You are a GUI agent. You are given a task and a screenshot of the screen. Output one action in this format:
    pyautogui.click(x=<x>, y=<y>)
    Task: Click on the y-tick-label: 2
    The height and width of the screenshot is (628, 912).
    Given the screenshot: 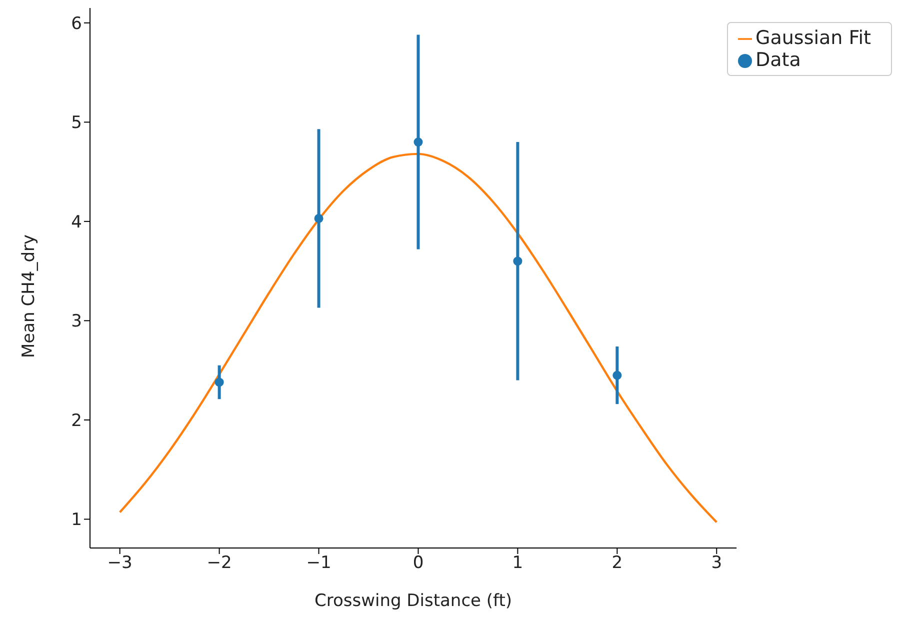 What is the action you would take?
    pyautogui.click(x=76, y=420)
    